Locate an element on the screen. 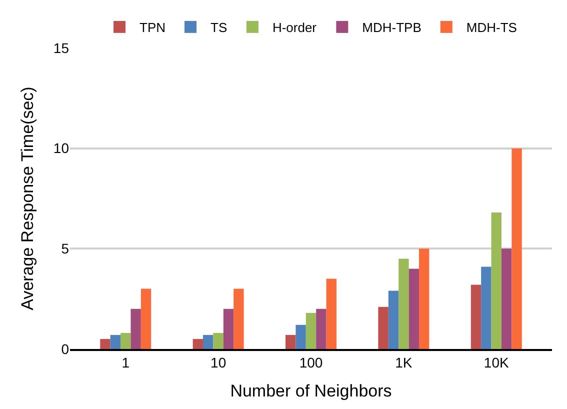 This screenshot has width=567, height=409. legend-label: TPN is located at coordinates (153, 27).